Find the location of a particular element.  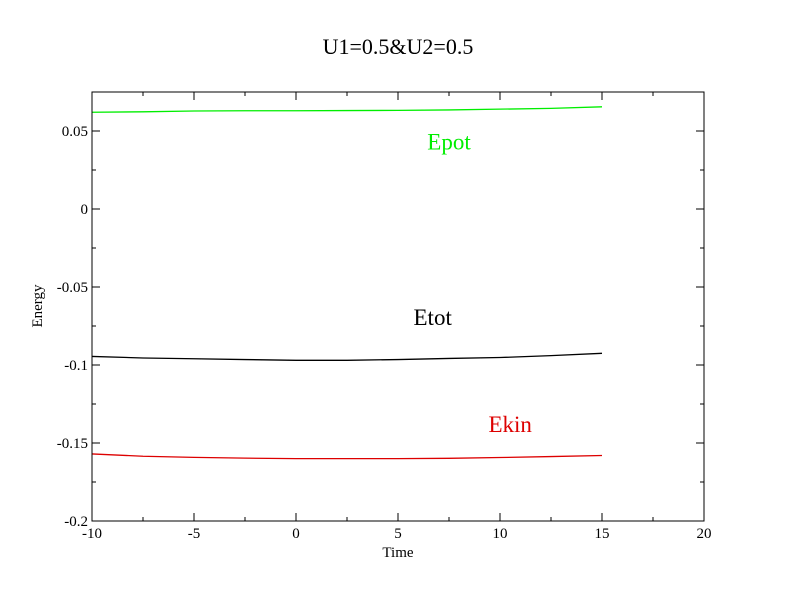

x-tick-label: 5 is located at coordinates (398, 534).